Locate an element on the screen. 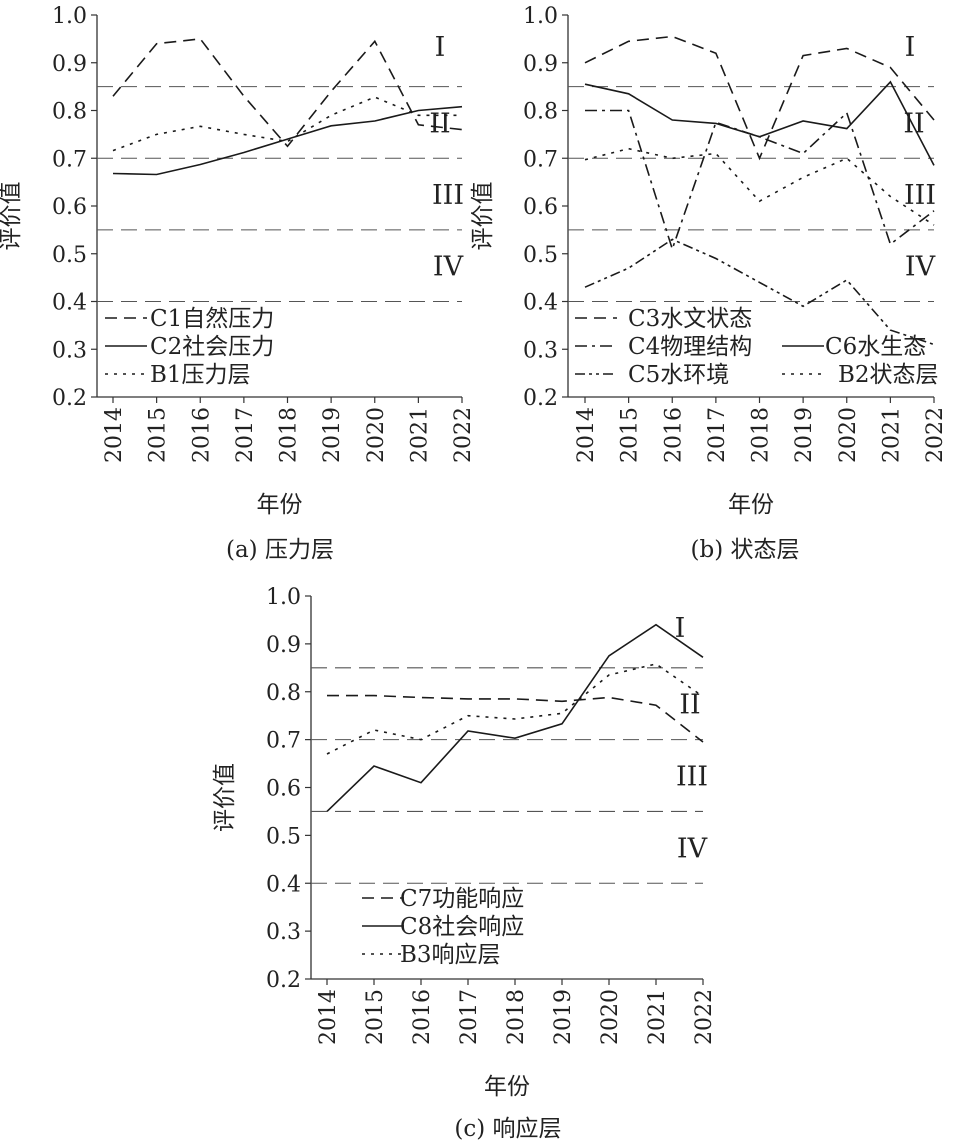  legend-label: B2状态层 is located at coordinates (888, 375).